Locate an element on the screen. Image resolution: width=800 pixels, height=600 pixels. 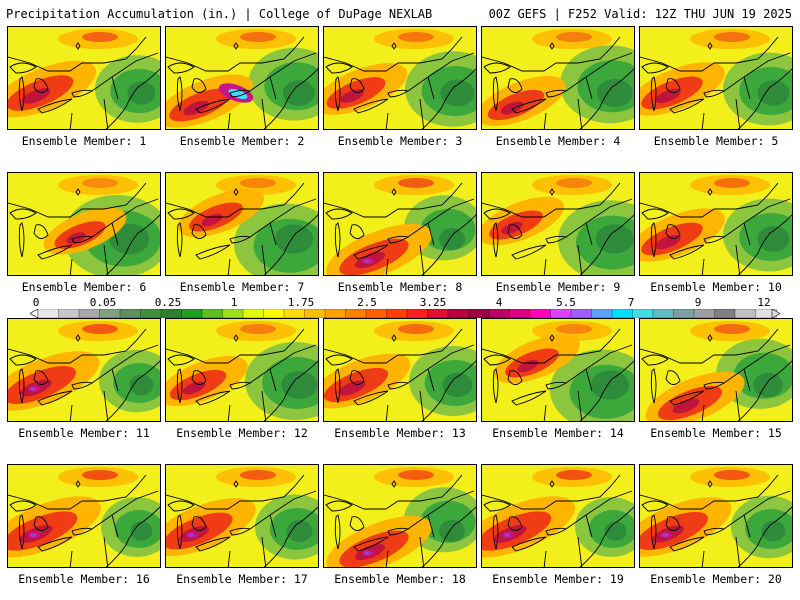
colorbar-graphic is located at coordinates (405, 313).